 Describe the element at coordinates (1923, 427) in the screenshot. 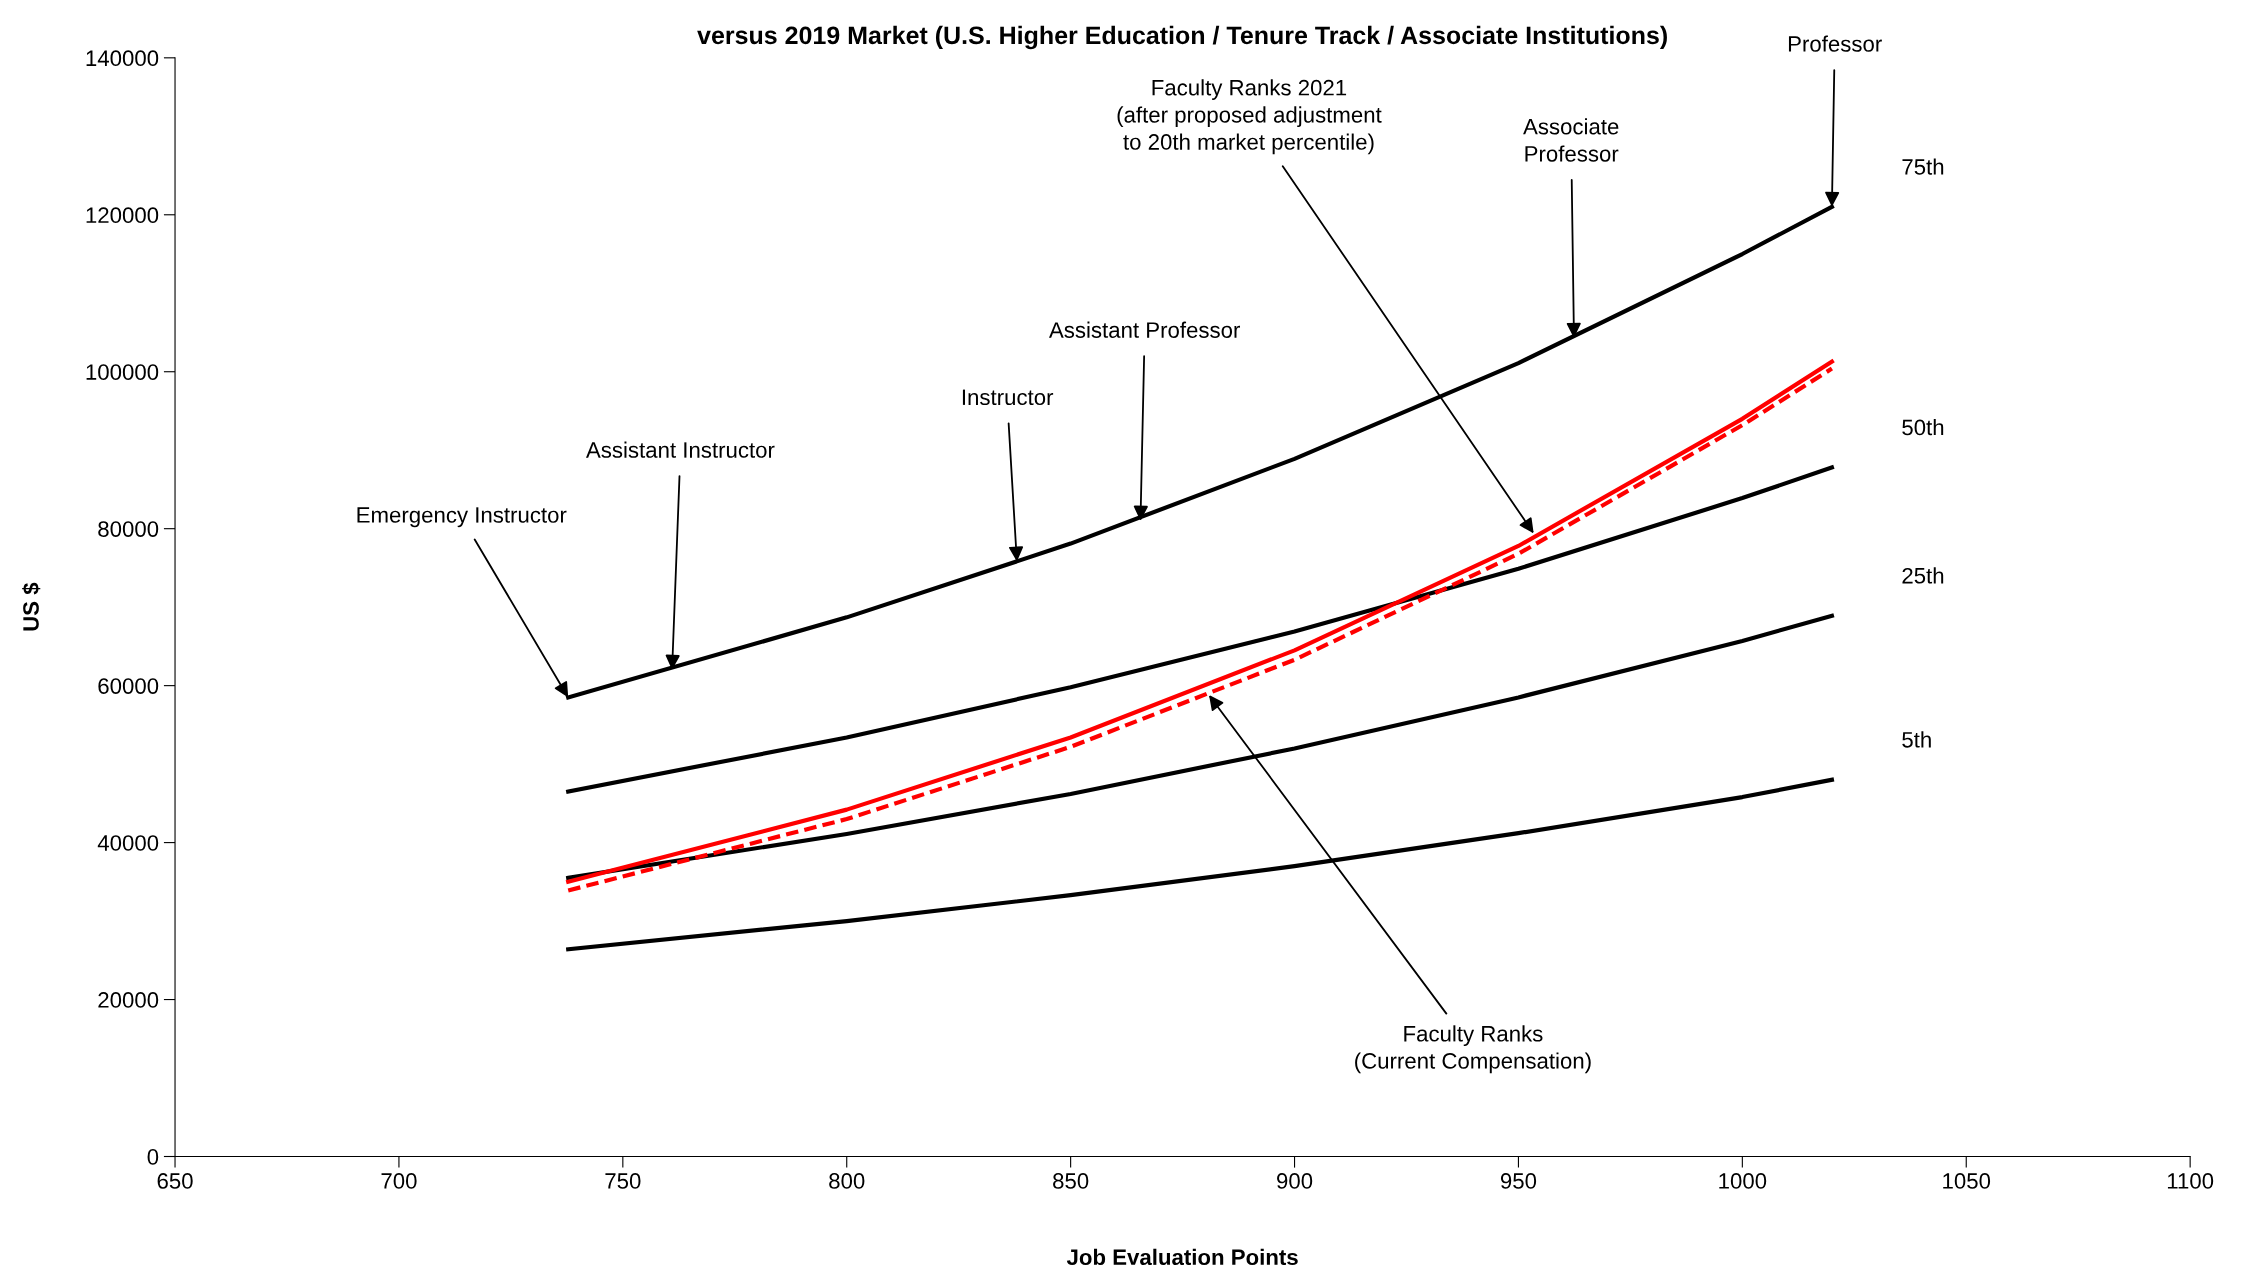

I see `text: 50th` at that location.